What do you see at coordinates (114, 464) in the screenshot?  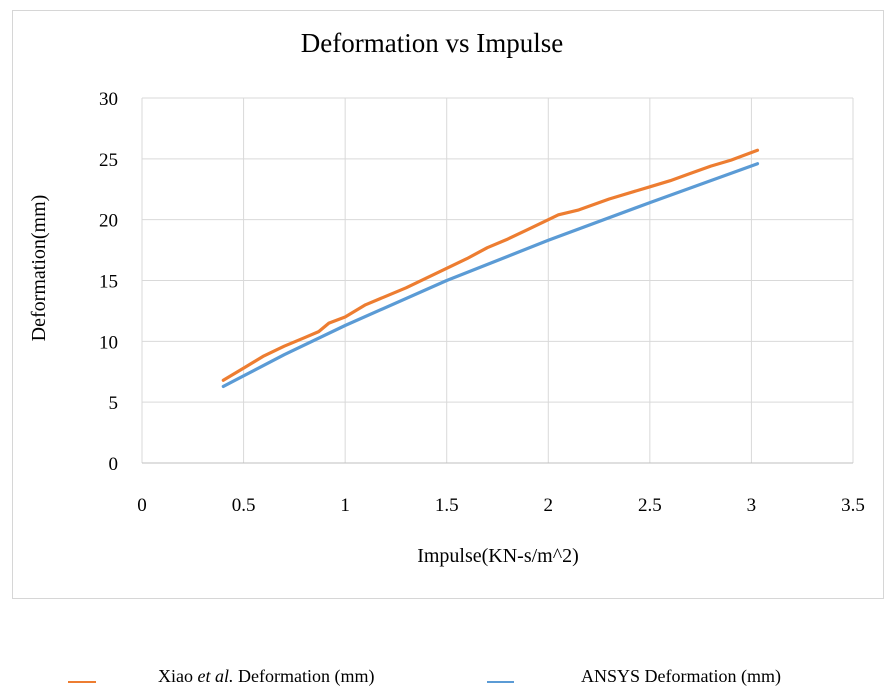 I see `y-tick-label-0: 0` at bounding box center [114, 464].